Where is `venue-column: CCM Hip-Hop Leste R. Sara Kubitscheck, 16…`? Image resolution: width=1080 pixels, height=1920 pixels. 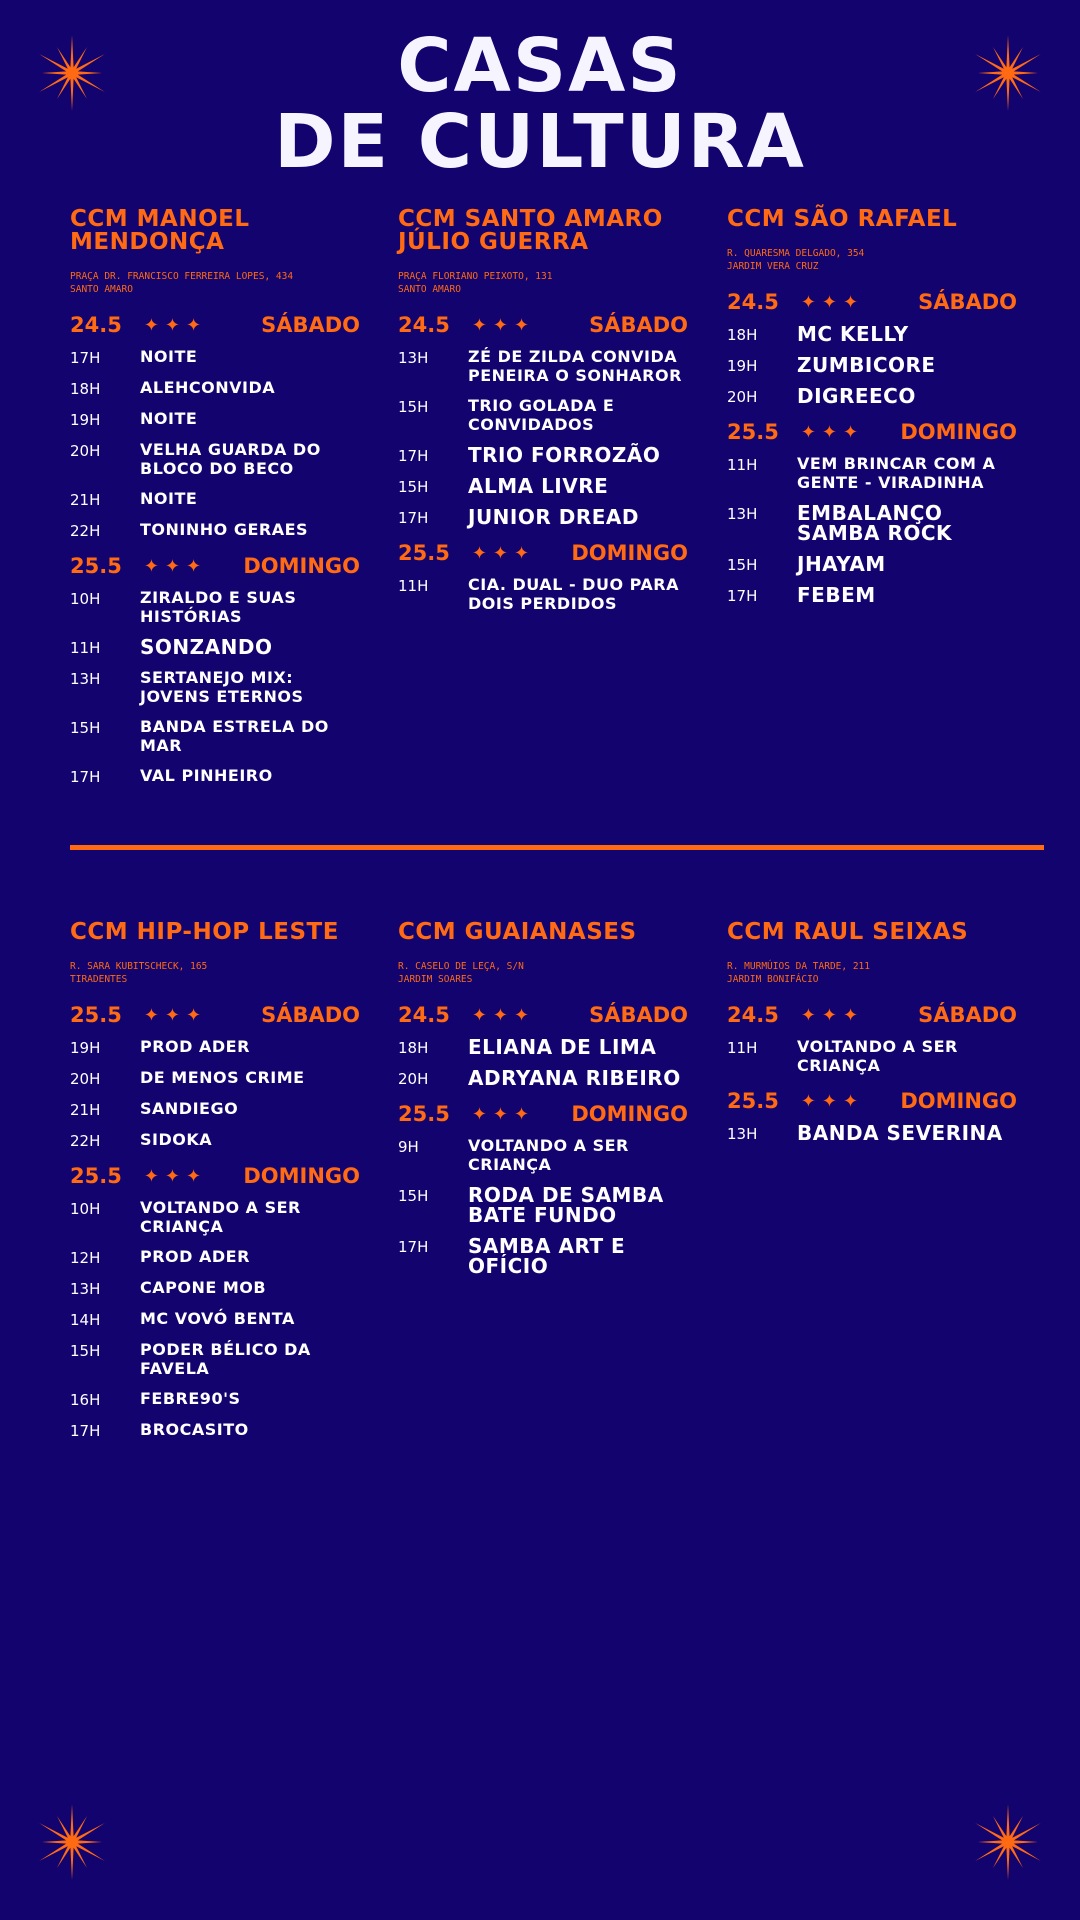 venue-column: CCM Hip-Hop Leste R. Sara Kubitscheck, 16… is located at coordinates (215, 1186).